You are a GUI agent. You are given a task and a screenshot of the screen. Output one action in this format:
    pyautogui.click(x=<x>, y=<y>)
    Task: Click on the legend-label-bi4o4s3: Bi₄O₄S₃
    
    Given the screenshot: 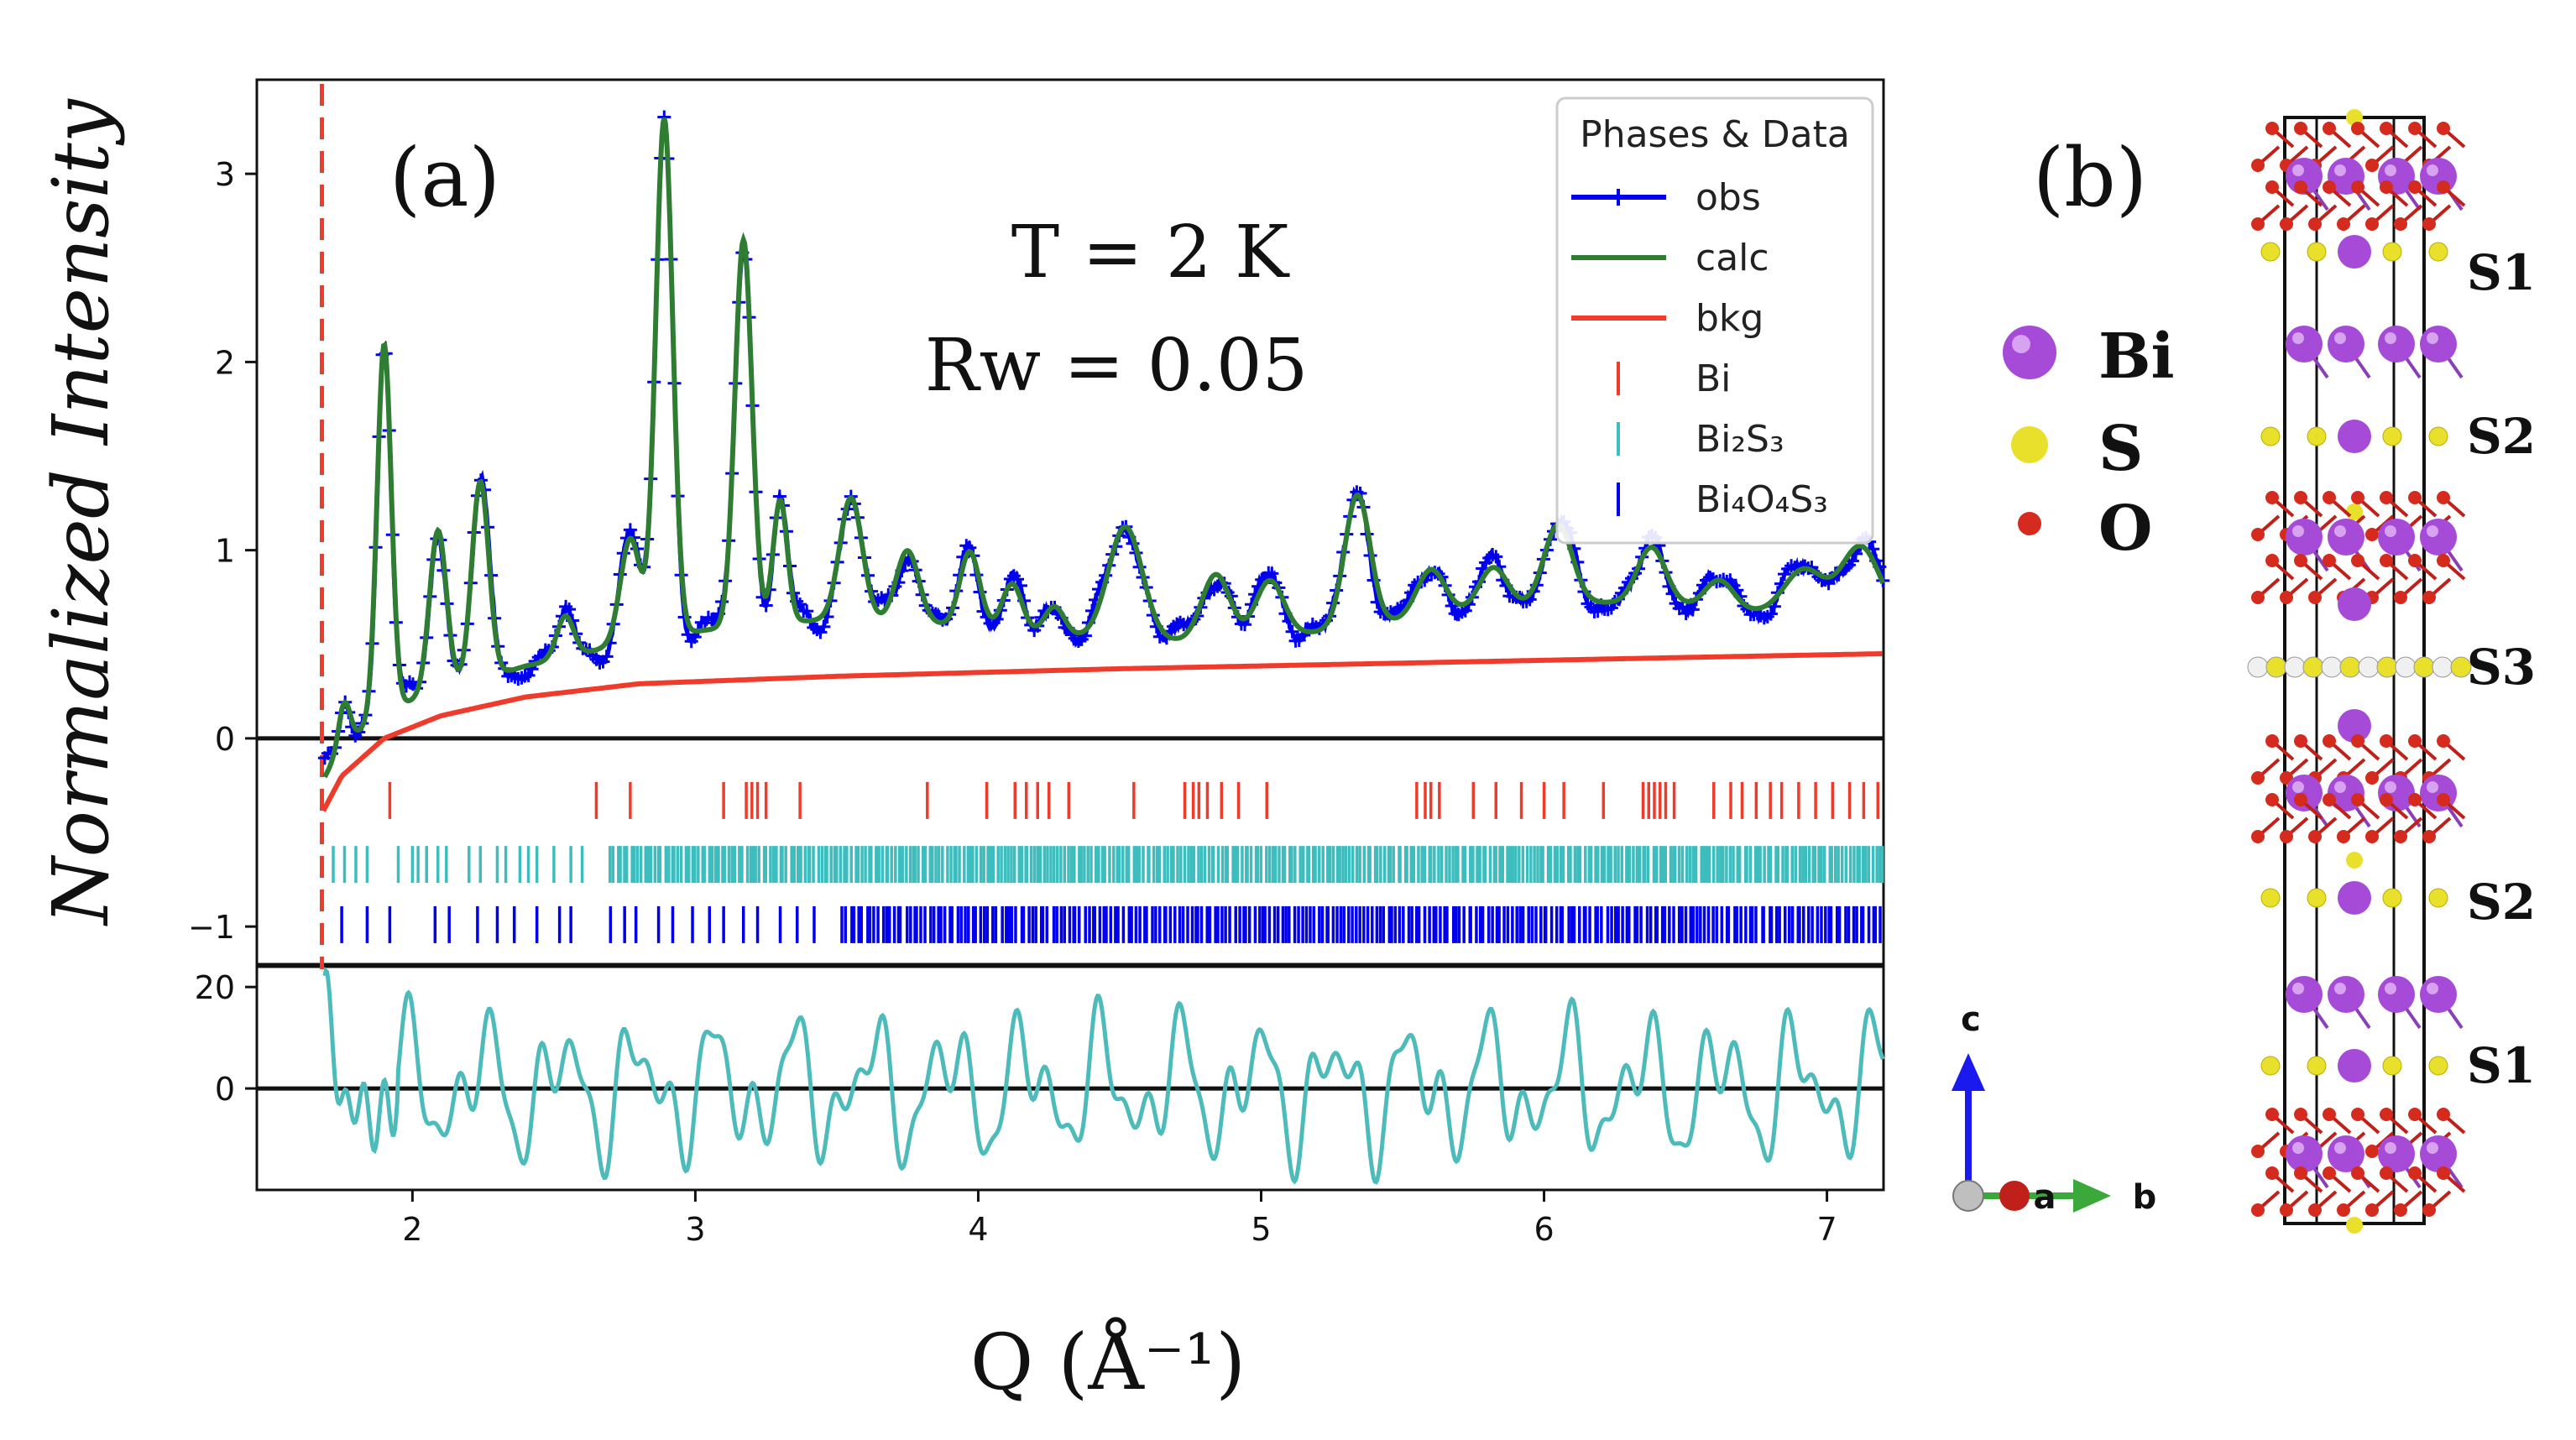 What is the action you would take?
    pyautogui.click(x=1762, y=499)
    